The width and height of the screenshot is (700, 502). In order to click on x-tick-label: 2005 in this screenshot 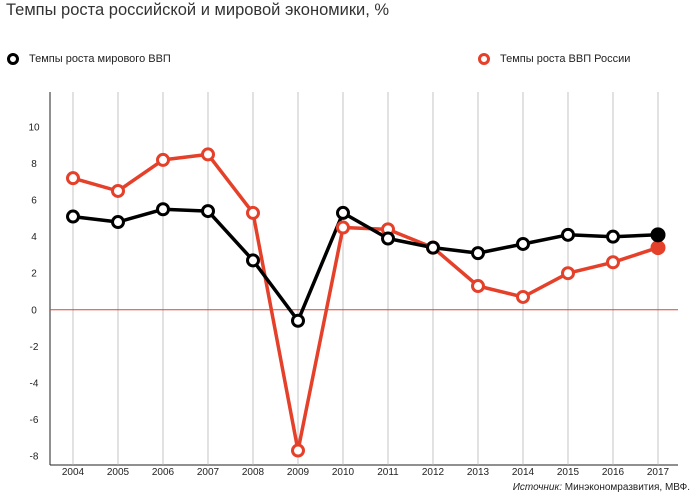, I will do `click(118, 472)`.